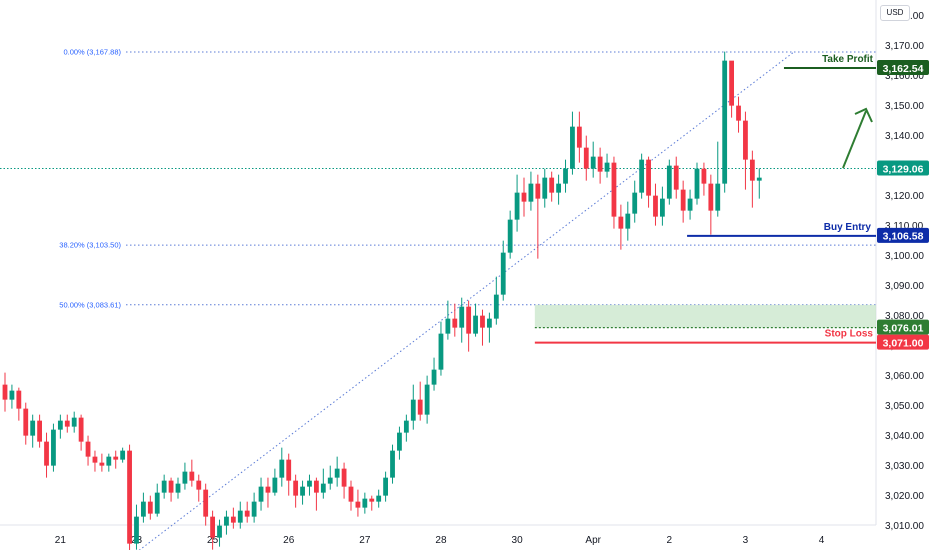 This screenshot has width=932, height=550. I want to click on x-tick-label: 2, so click(670, 540).